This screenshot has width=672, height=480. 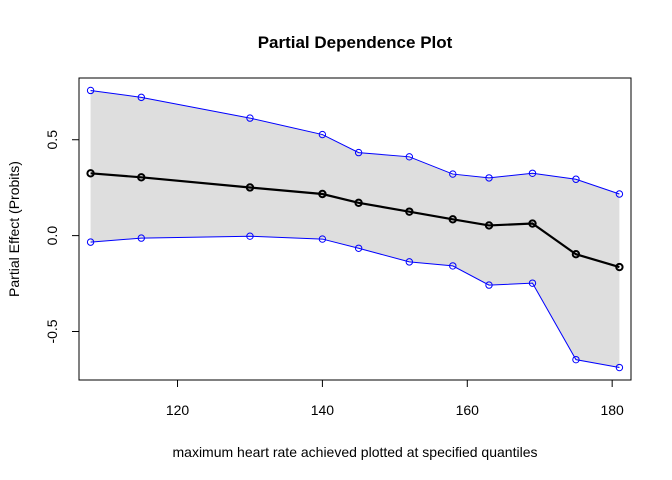 I want to click on x-tick-label: 160, so click(x=468, y=410).